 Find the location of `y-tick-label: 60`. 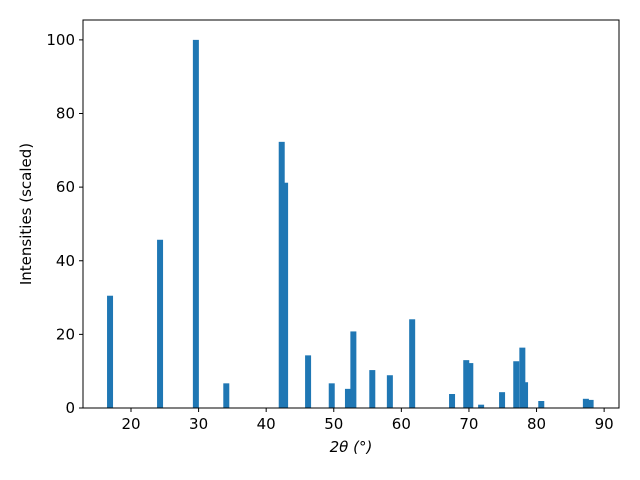

y-tick-label: 60 is located at coordinates (65, 187).